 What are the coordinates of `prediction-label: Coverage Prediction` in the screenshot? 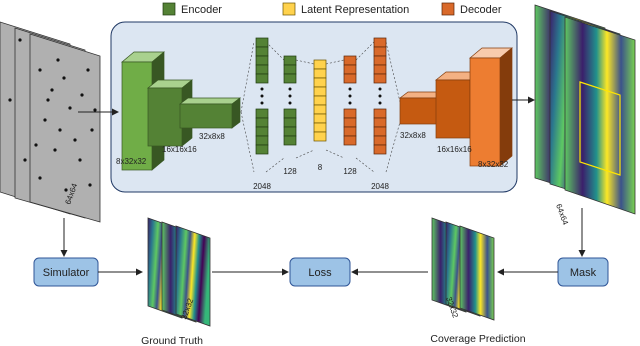 It's located at (477, 339).